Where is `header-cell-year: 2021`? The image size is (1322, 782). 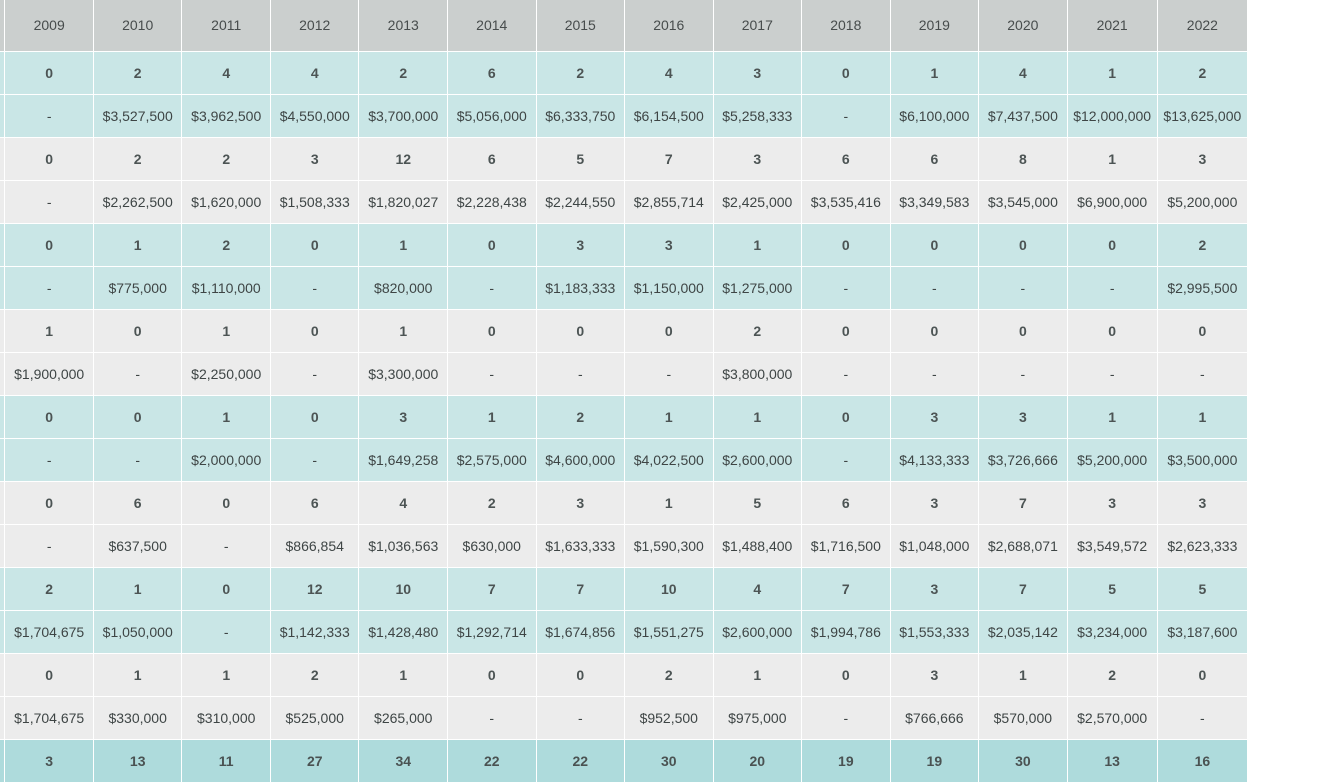
header-cell-year: 2021 is located at coordinates (1112, 26).